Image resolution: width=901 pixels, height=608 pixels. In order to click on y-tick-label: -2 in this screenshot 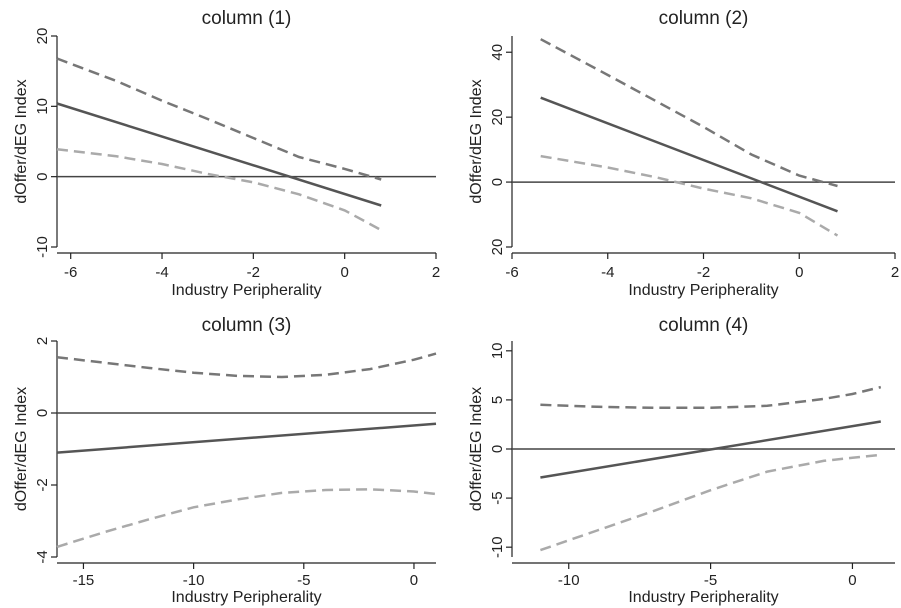, I will do `click(42, 484)`.